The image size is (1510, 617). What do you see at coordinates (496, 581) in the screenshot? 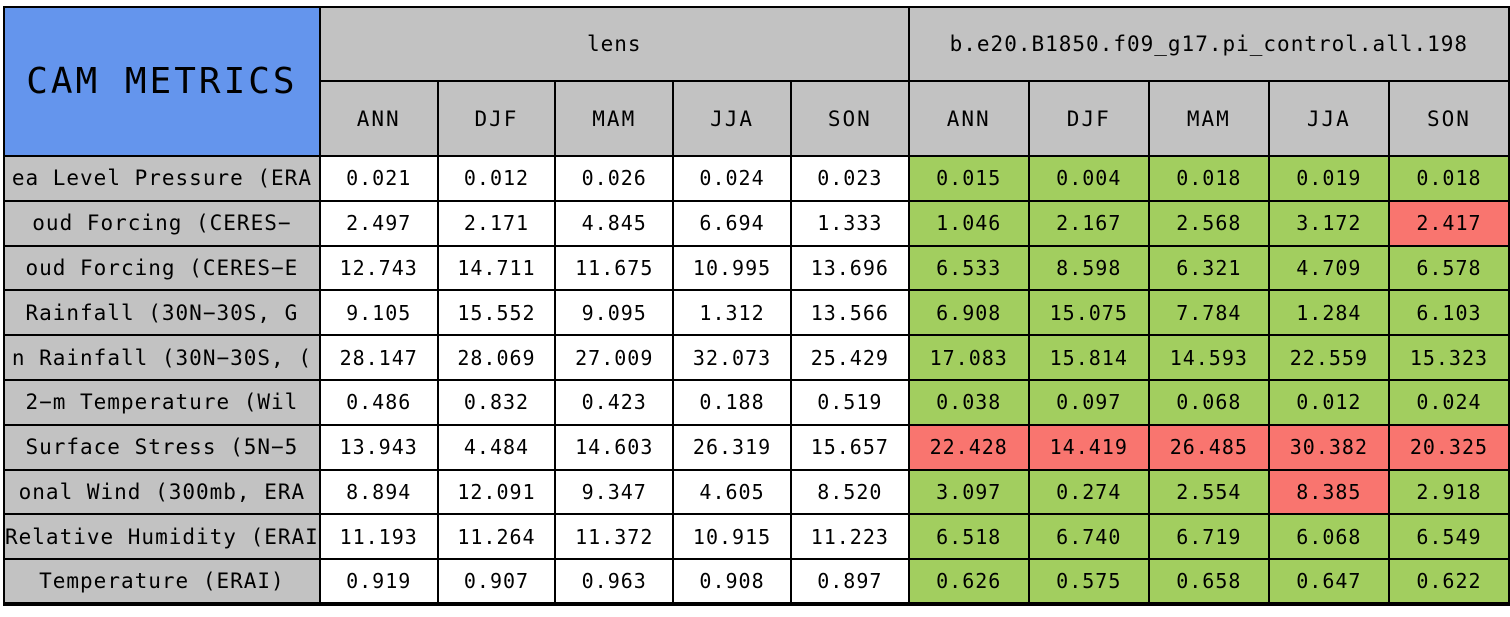
I see `lens-value-cell: 0.907` at bounding box center [496, 581].